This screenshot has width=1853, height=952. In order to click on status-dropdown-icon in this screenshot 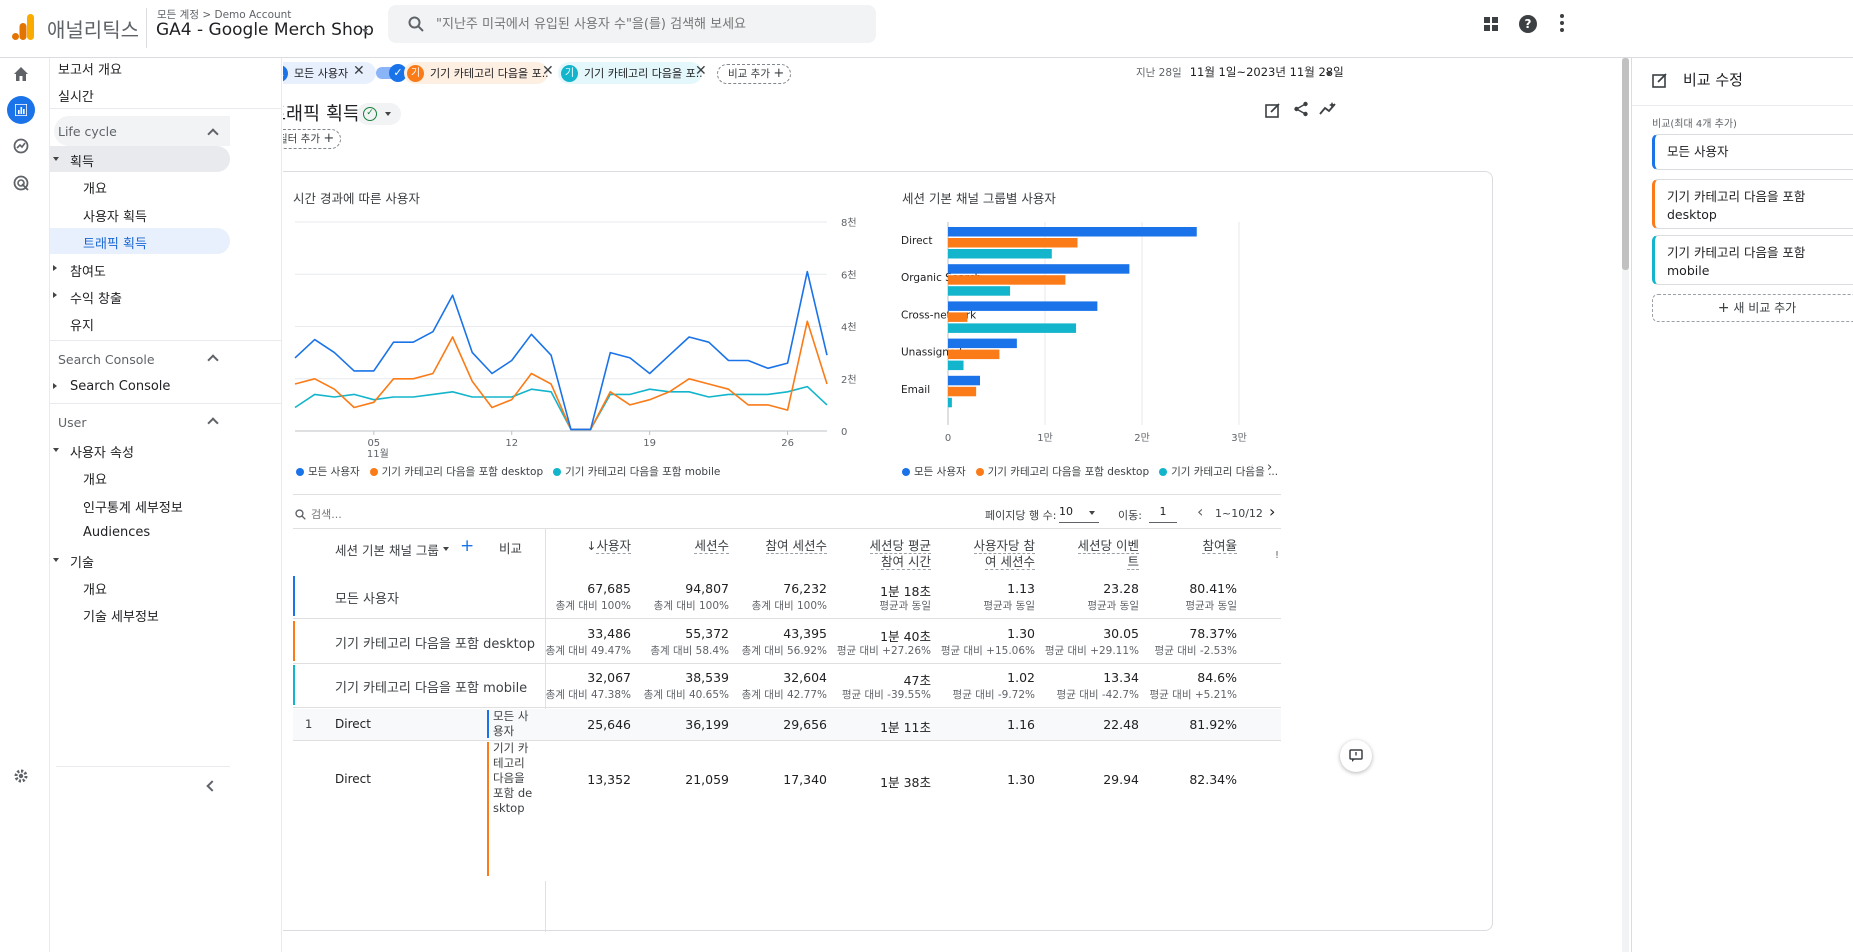, I will do `click(388, 114)`.